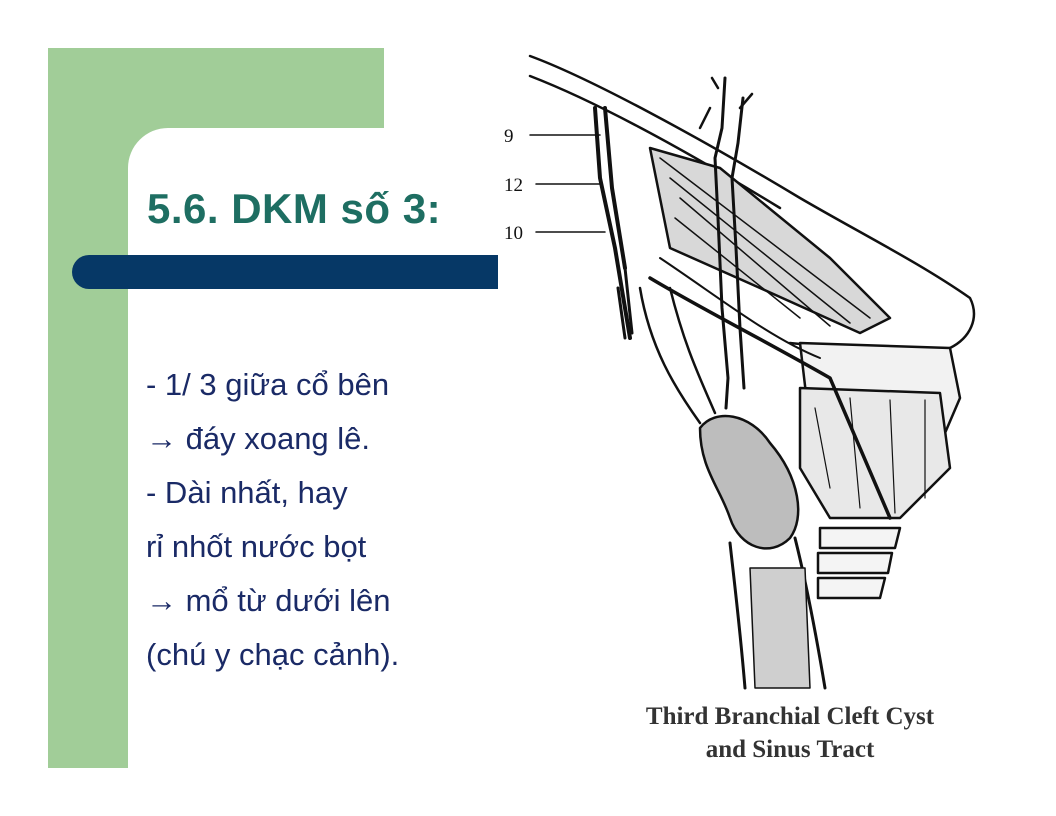 Image resolution: width=1056 pixels, height=816 pixels. Describe the element at coordinates (268, 600) in the screenshot. I see `body-line-5: → mổ từ dưới lên` at that location.